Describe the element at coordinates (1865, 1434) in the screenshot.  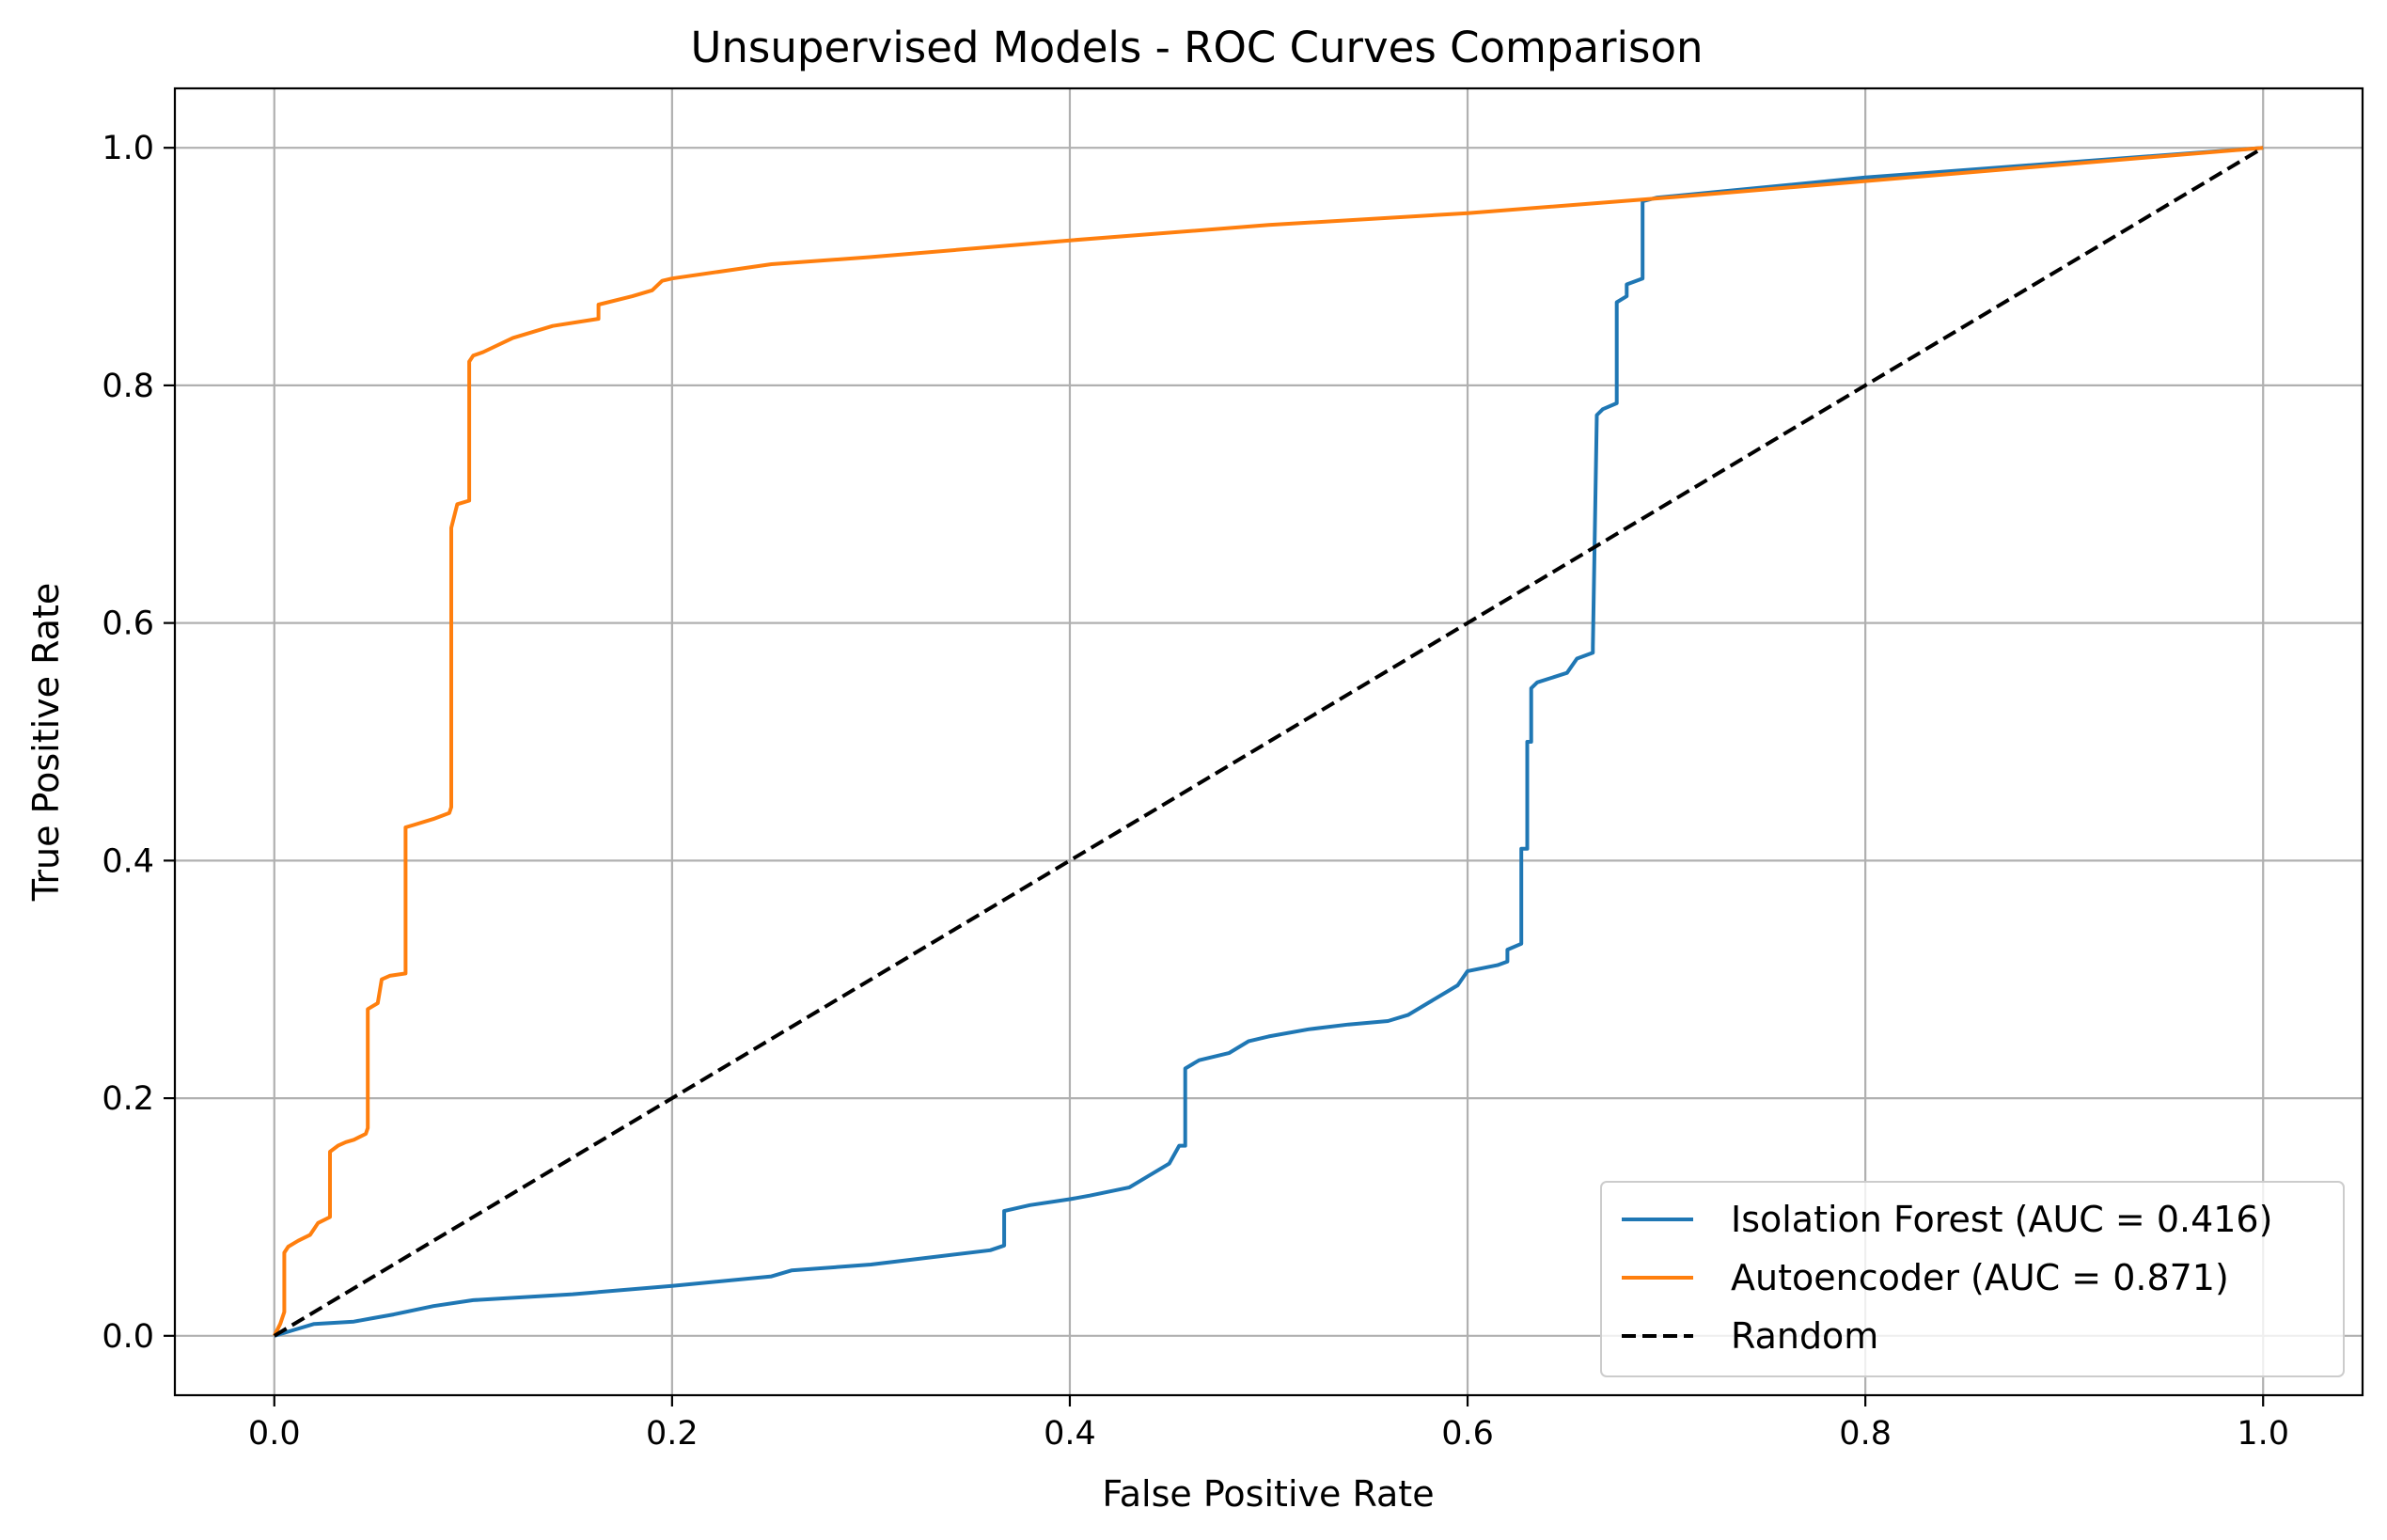
I see `x-tick-label: 0.8` at that location.